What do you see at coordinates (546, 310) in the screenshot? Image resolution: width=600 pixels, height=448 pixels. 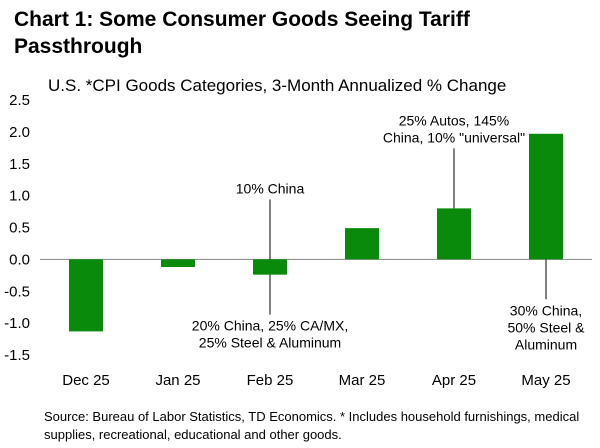 I see `annotation-label: 30% China,` at bounding box center [546, 310].